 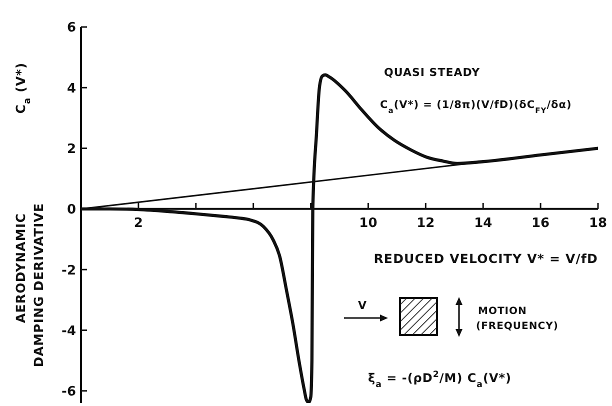 What do you see at coordinates (476, 106) in the screenshot?
I see `annotation: C$_{a}$(V*) = (1/8π)(V/fD)(δC$_{FY}$/δα)` at bounding box center [476, 106].